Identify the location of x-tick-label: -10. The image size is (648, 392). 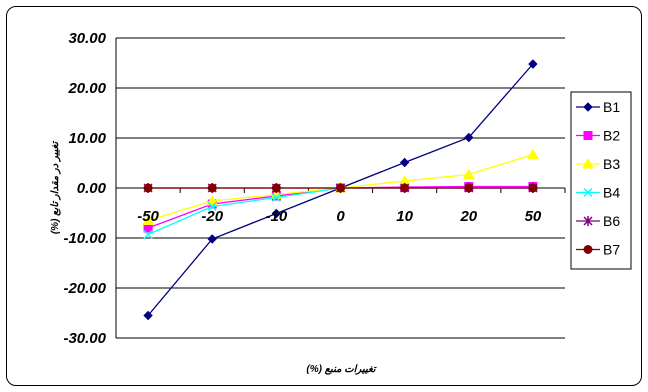
(277, 216).